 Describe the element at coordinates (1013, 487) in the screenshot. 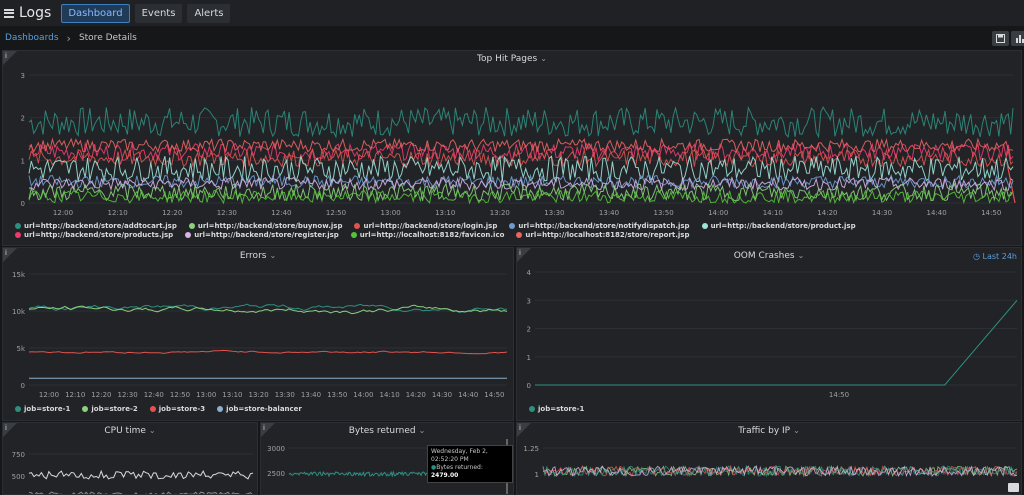

I see `keyboard-icon` at that location.